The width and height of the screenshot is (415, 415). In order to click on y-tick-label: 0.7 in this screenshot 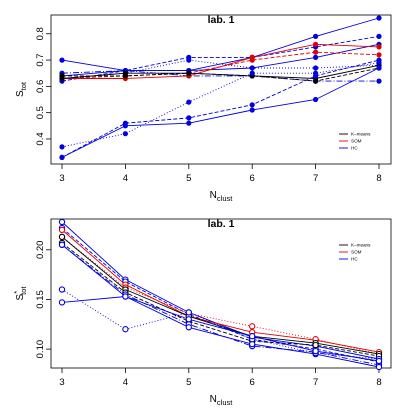, I will do `click(40, 59)`.